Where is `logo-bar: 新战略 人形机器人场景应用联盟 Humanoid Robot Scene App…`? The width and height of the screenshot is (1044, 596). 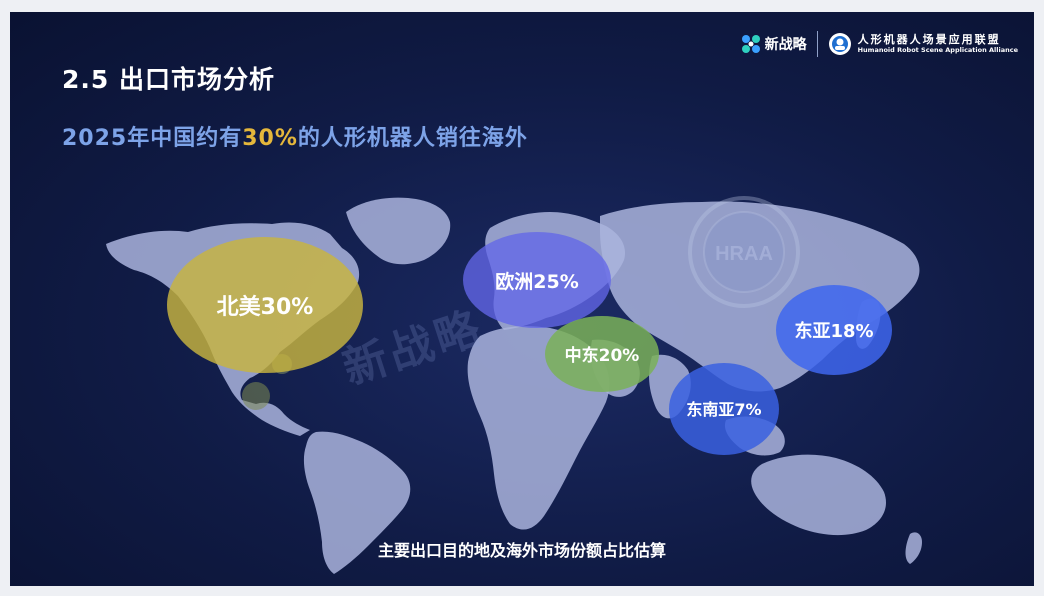
logo-bar: 新战略 人形机器人场景应用联盟 Humanoid Robot Scene App… is located at coordinates (879, 44).